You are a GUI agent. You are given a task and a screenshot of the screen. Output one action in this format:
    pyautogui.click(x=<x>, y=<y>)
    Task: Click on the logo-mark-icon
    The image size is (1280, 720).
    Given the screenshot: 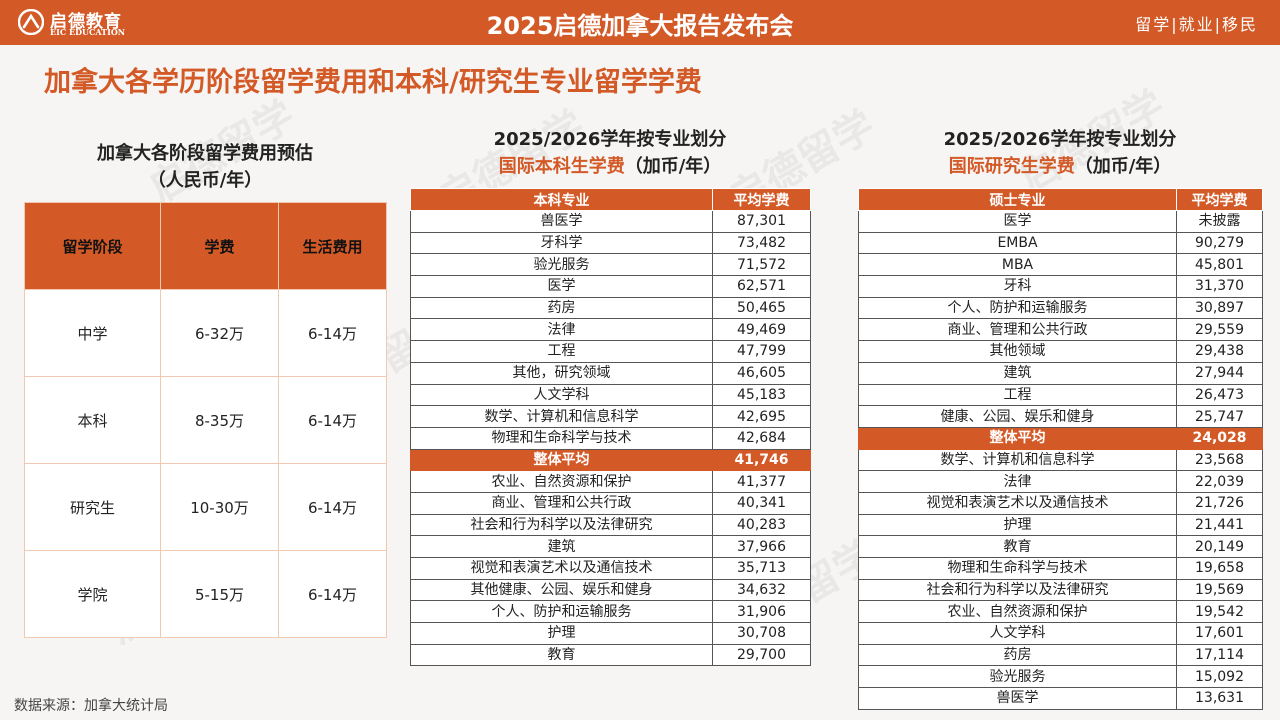 What is the action you would take?
    pyautogui.click(x=31, y=22)
    